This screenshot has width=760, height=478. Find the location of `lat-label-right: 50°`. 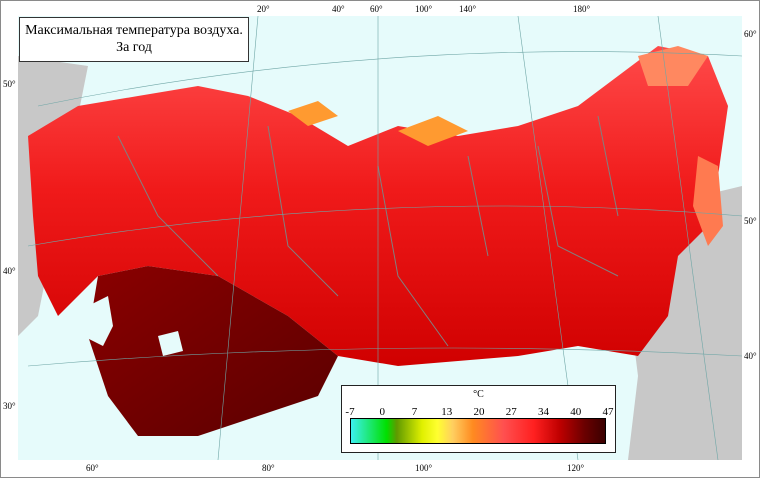

lat-label-right: 50° is located at coordinates (750, 221).